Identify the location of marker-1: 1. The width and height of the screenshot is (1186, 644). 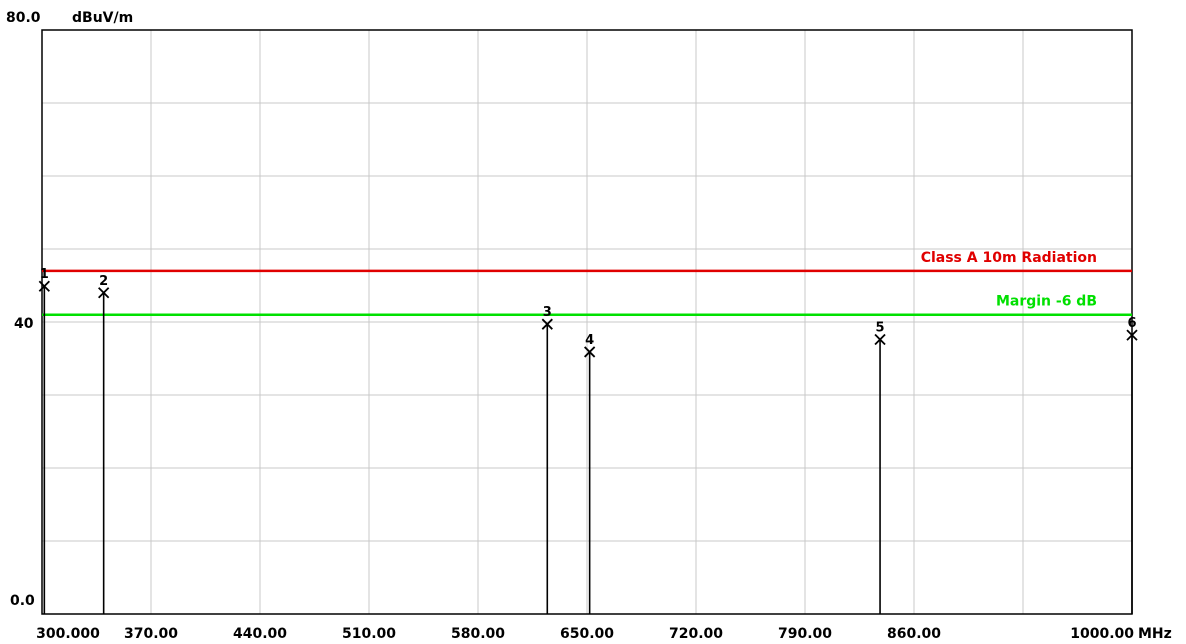
(44, 440).